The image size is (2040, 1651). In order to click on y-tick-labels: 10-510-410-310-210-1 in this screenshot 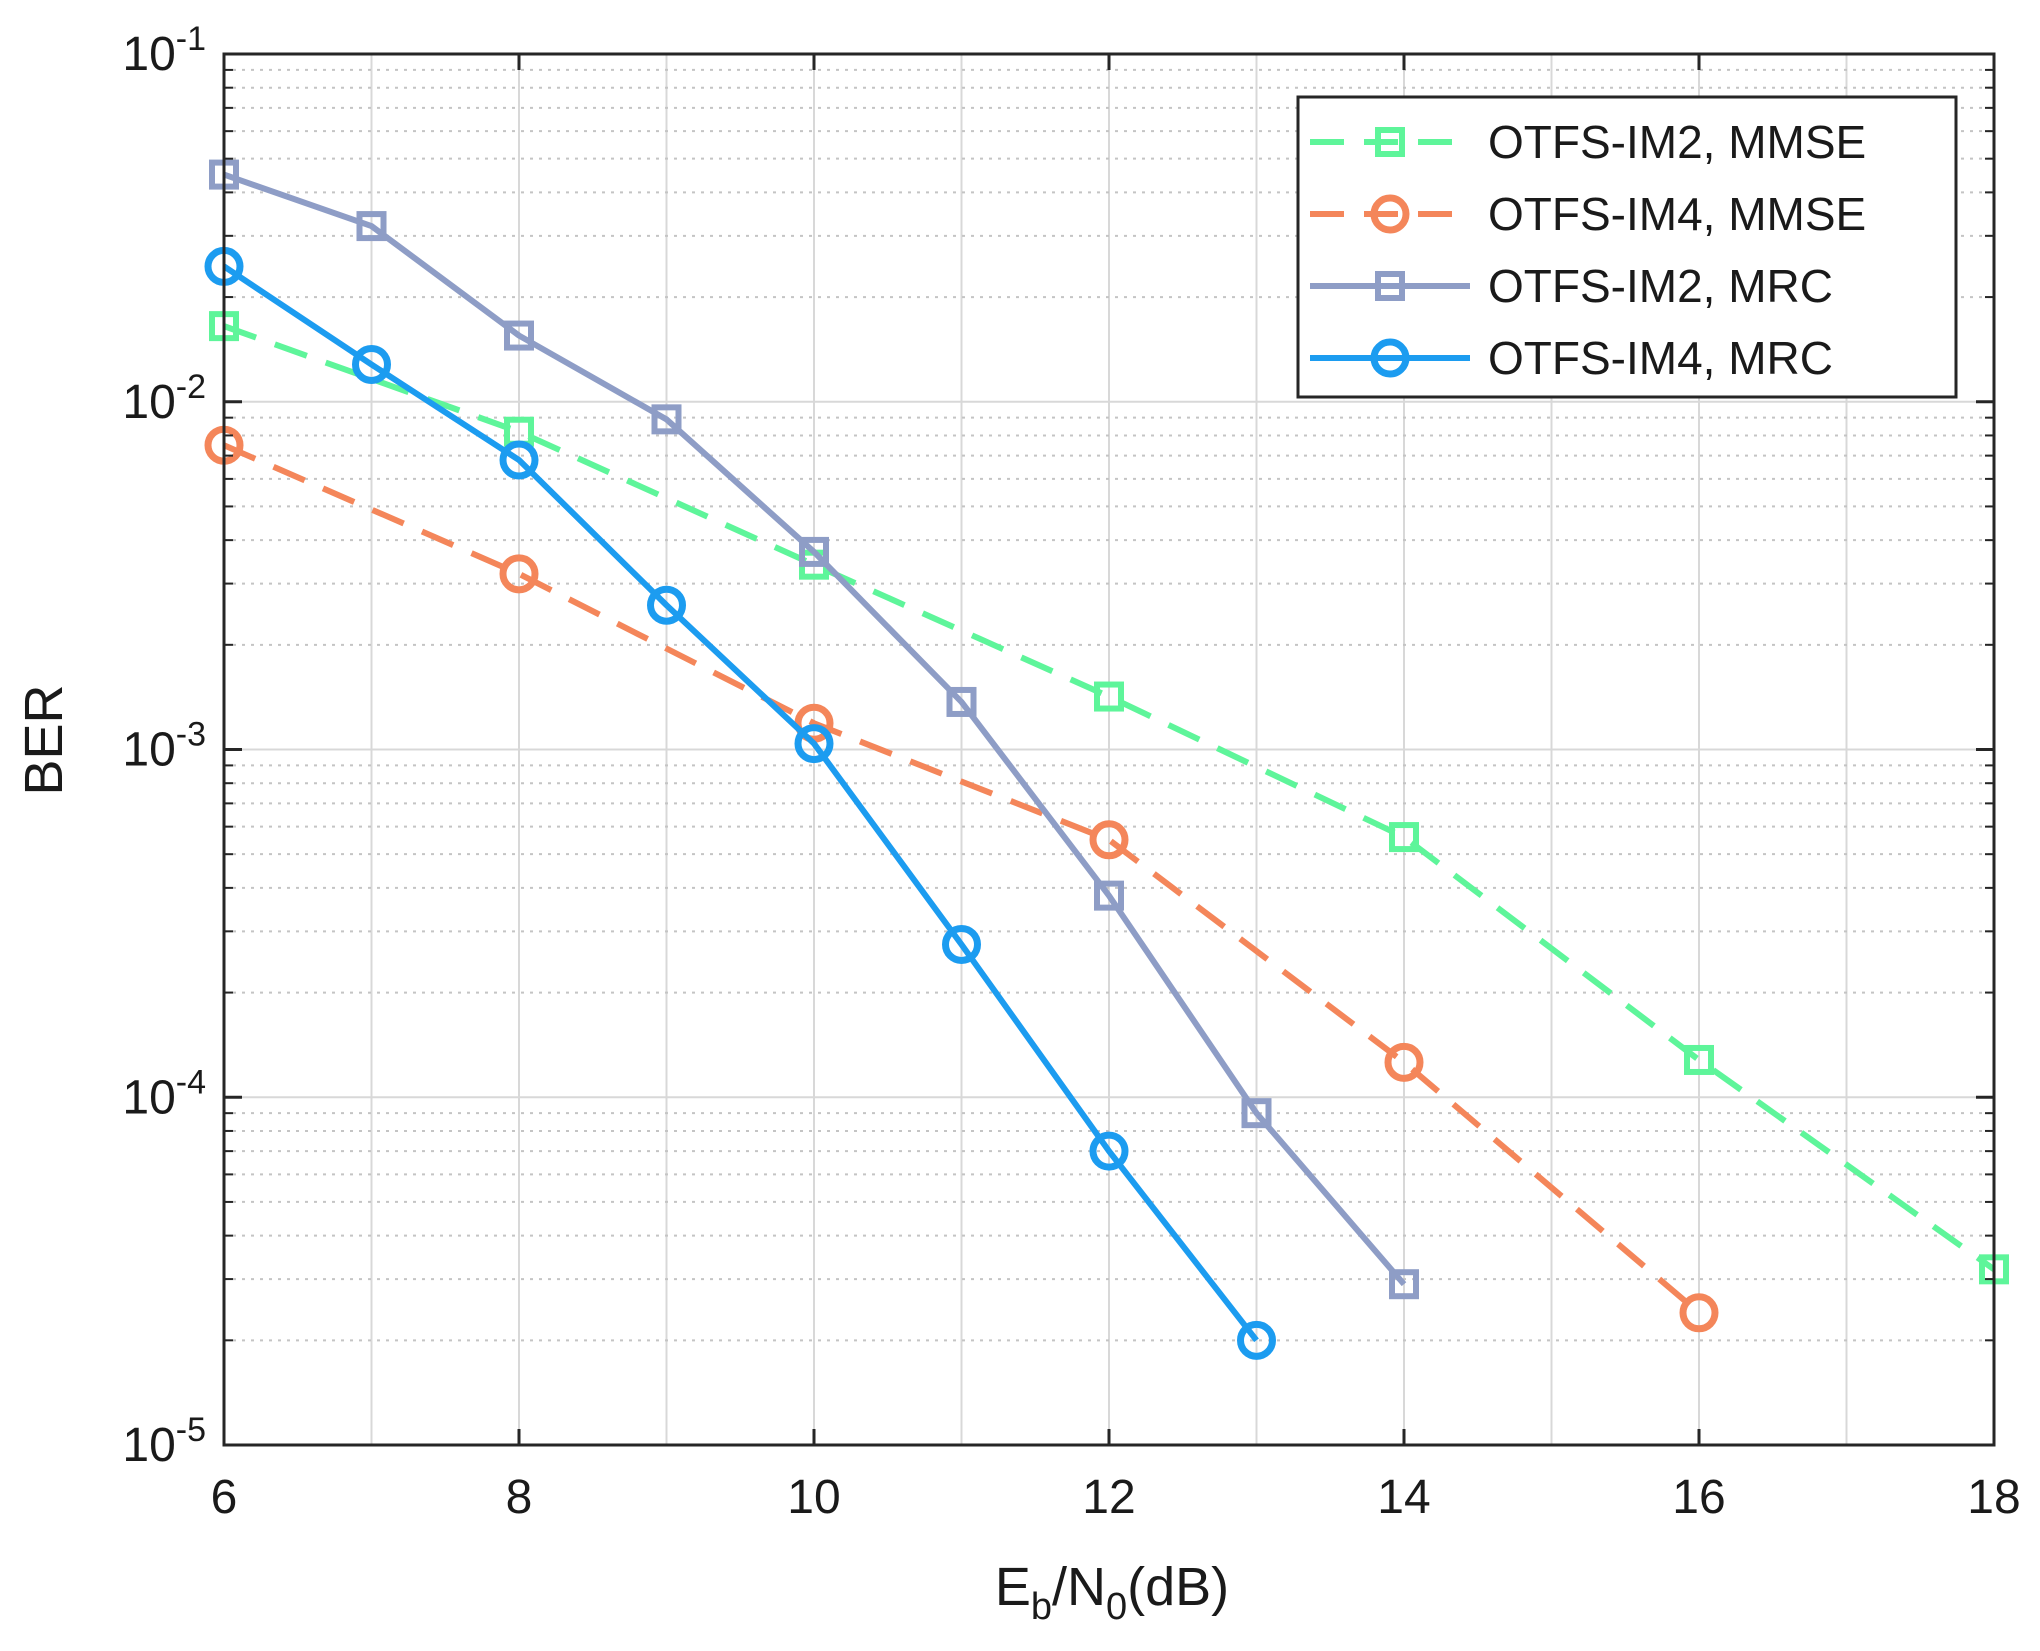, I will do `click(164, 746)`.